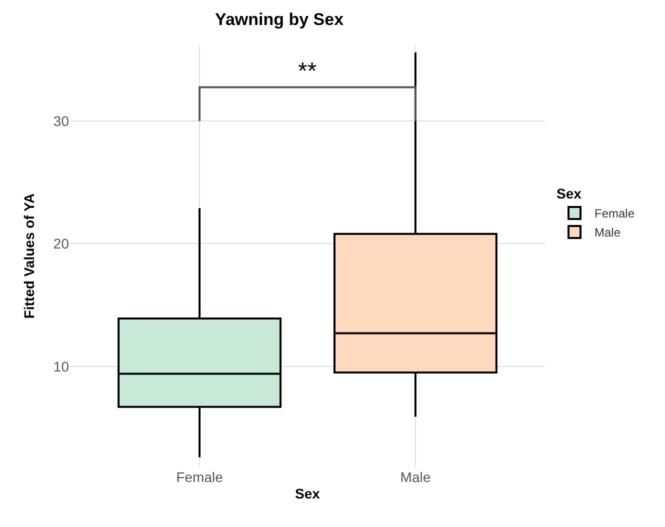 The width and height of the screenshot is (665, 527). What do you see at coordinates (307, 71) in the screenshot?
I see `annotation: **` at bounding box center [307, 71].